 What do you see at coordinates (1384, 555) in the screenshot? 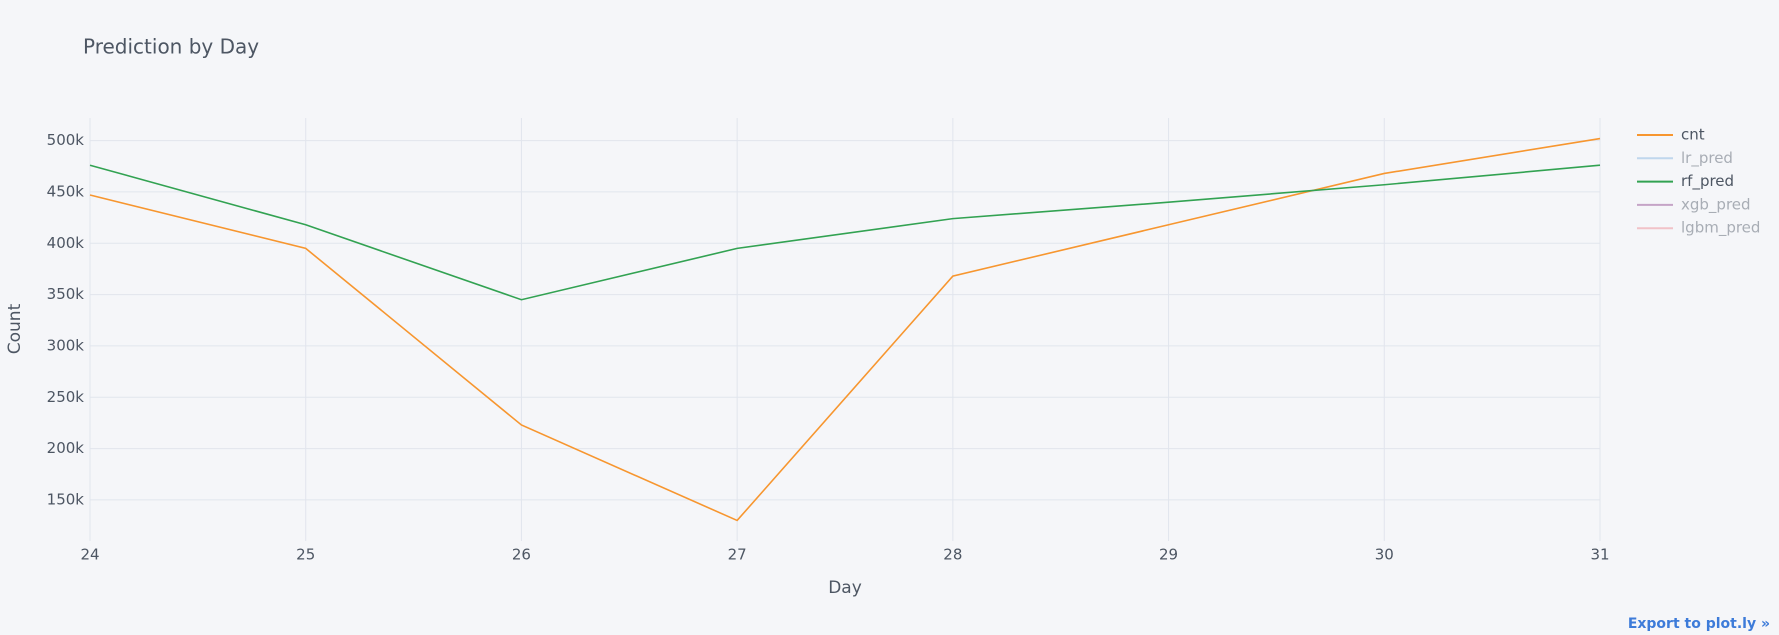
I see `x-tick-label: 30` at bounding box center [1384, 555].